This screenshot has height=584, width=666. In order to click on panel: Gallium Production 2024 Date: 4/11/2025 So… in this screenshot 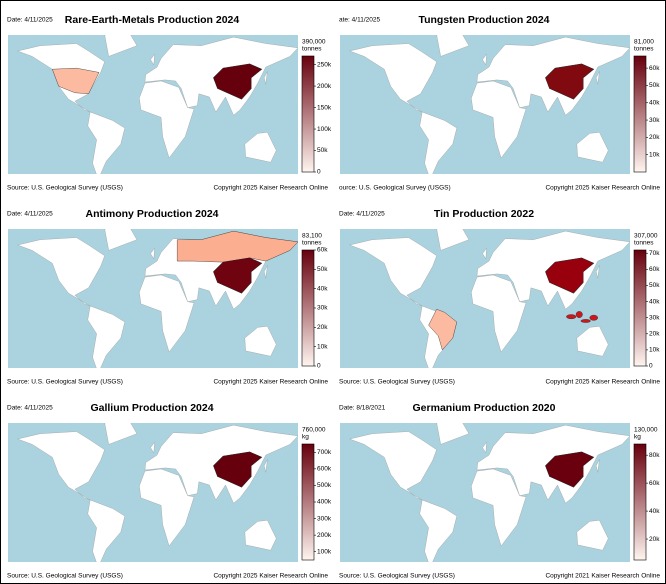, I will do `click(169, 491)`.